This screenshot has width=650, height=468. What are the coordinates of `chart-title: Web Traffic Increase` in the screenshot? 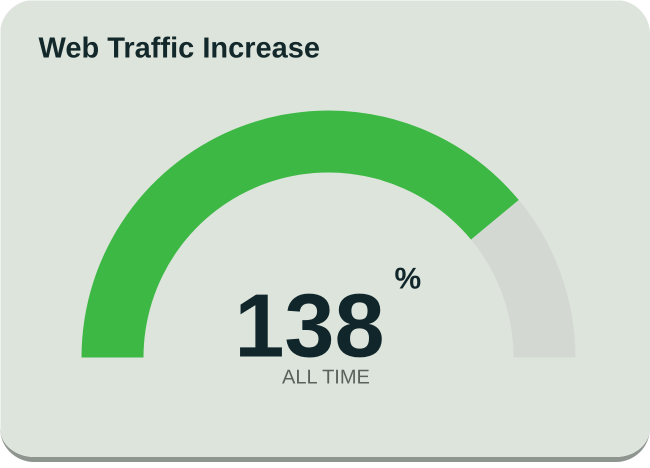 It's located at (179, 48).